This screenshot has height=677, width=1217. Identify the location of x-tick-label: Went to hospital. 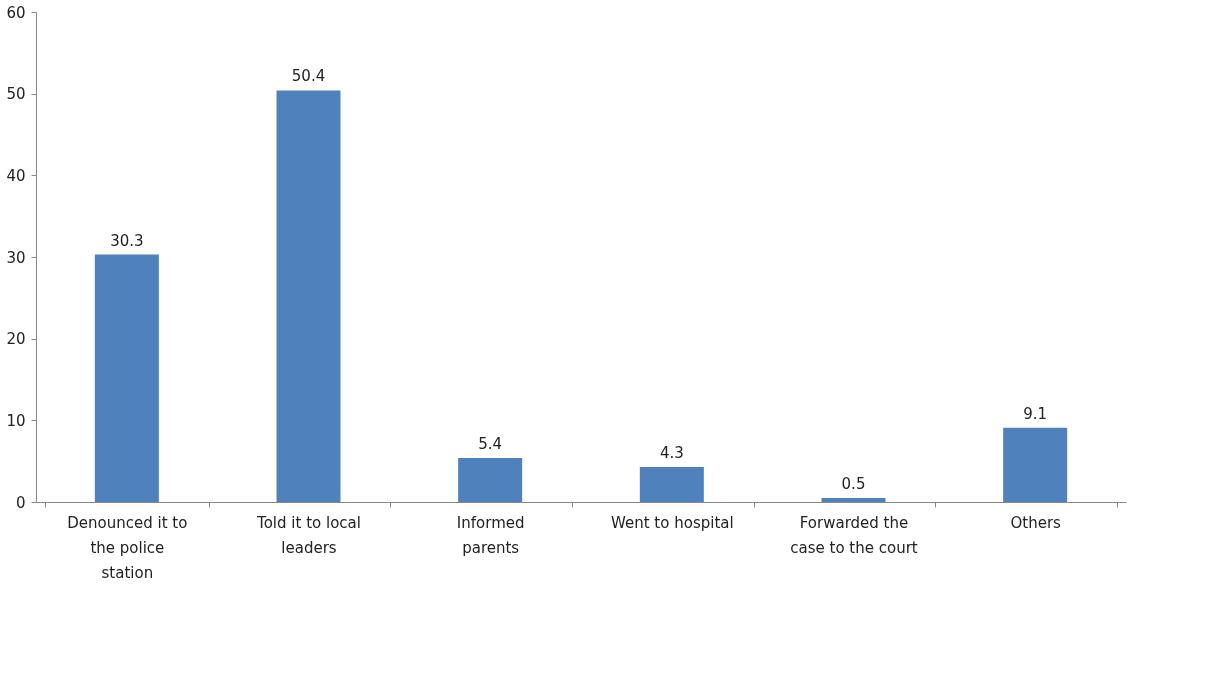
(672, 522).